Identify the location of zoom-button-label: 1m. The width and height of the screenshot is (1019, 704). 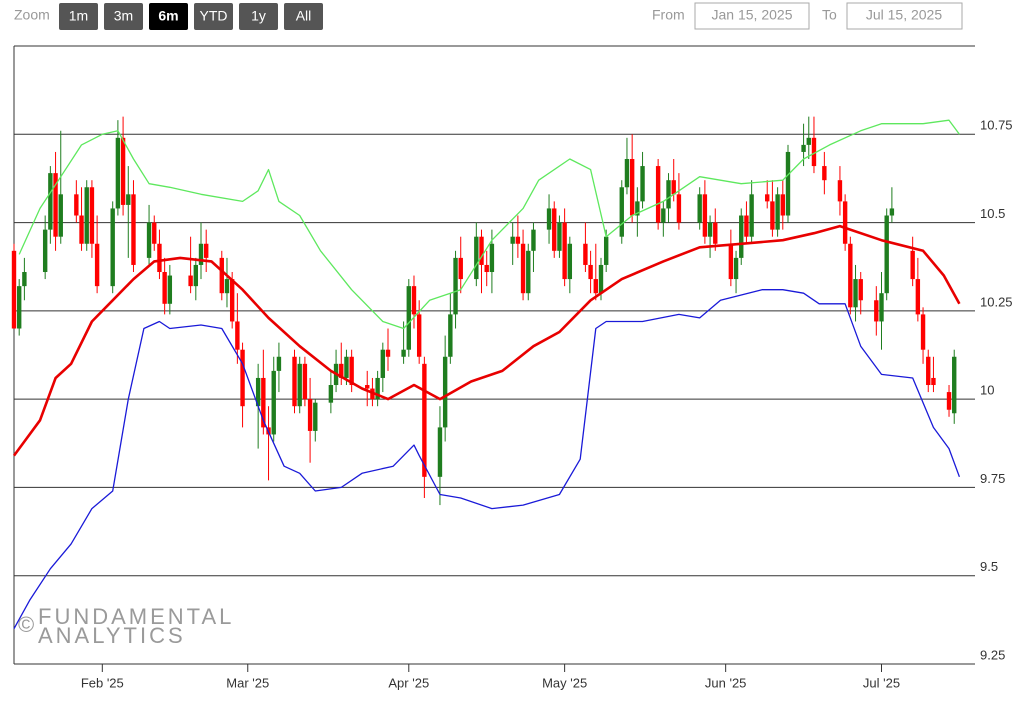
(78, 16).